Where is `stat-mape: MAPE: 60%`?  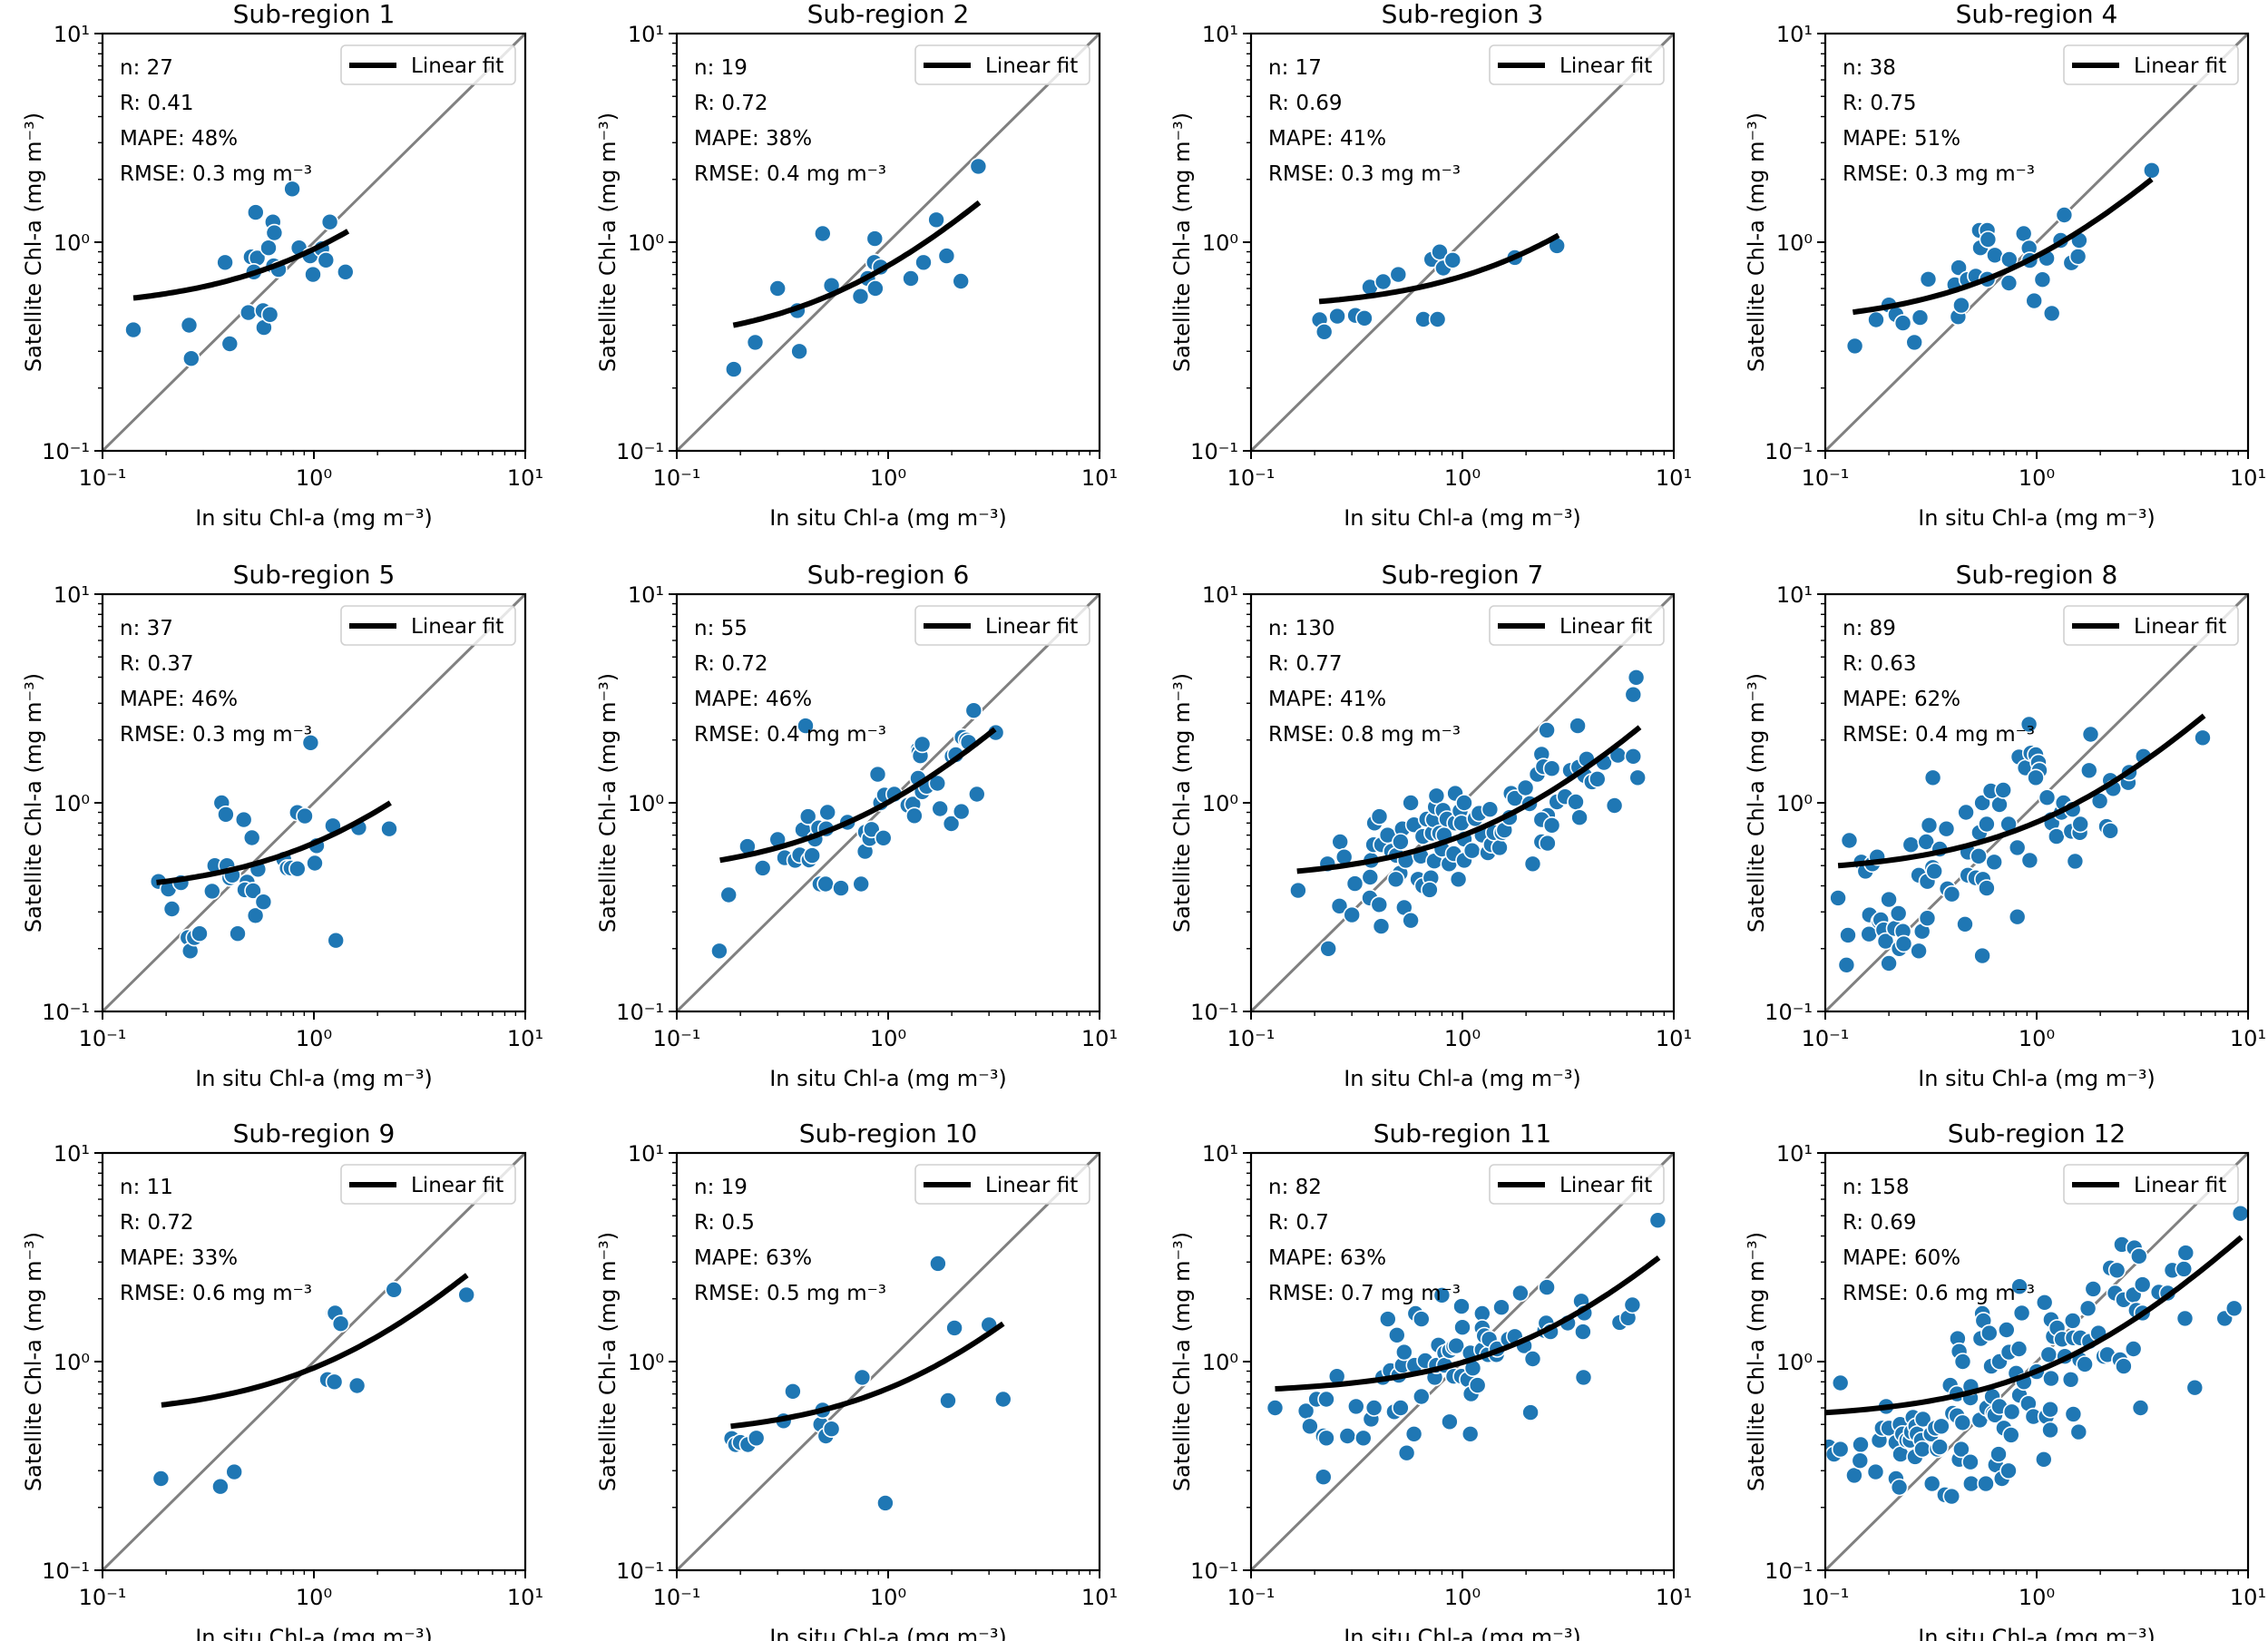 stat-mape: MAPE: 60% is located at coordinates (1902, 1258).